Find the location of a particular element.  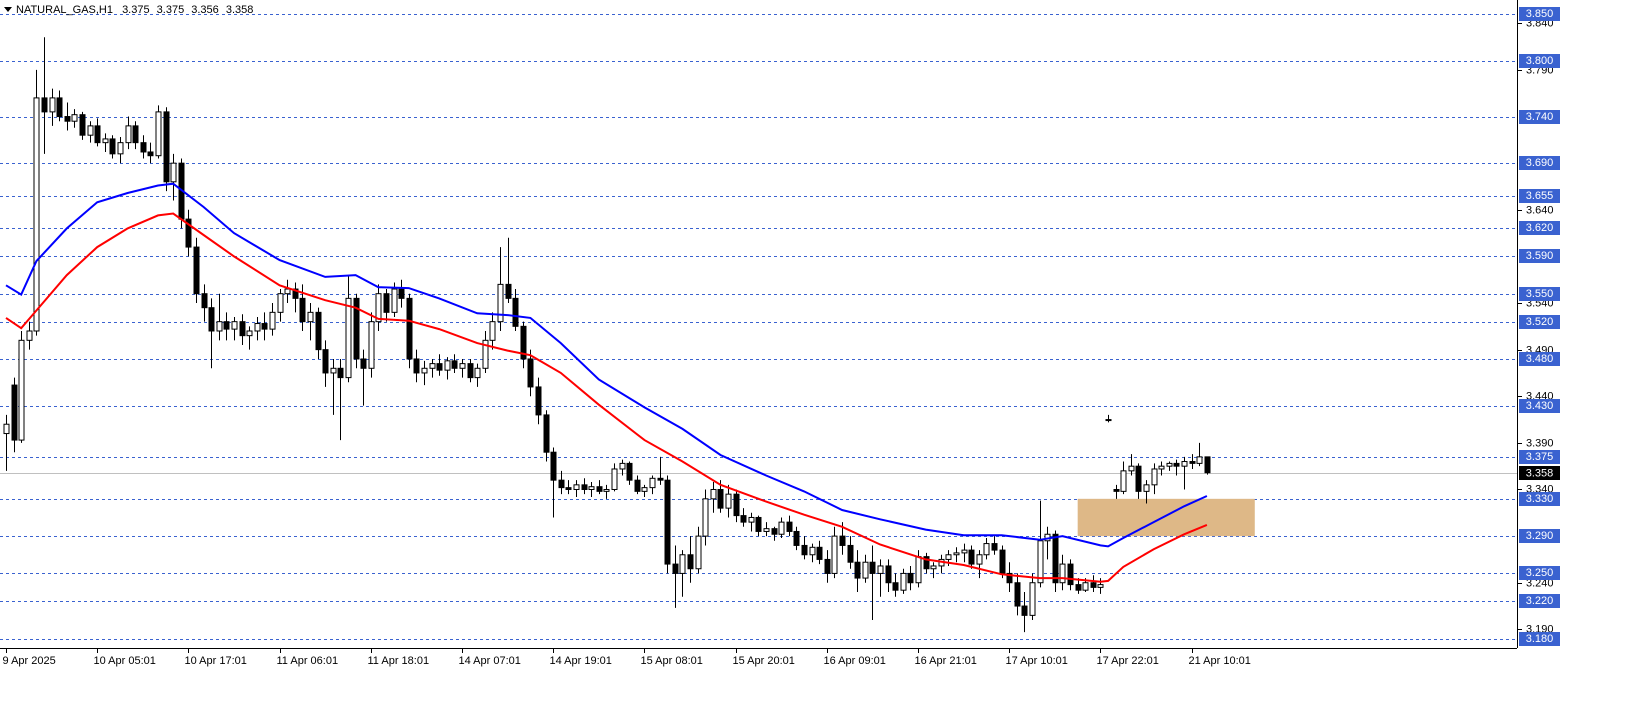

level-label: 3.330 is located at coordinates (1540, 499).